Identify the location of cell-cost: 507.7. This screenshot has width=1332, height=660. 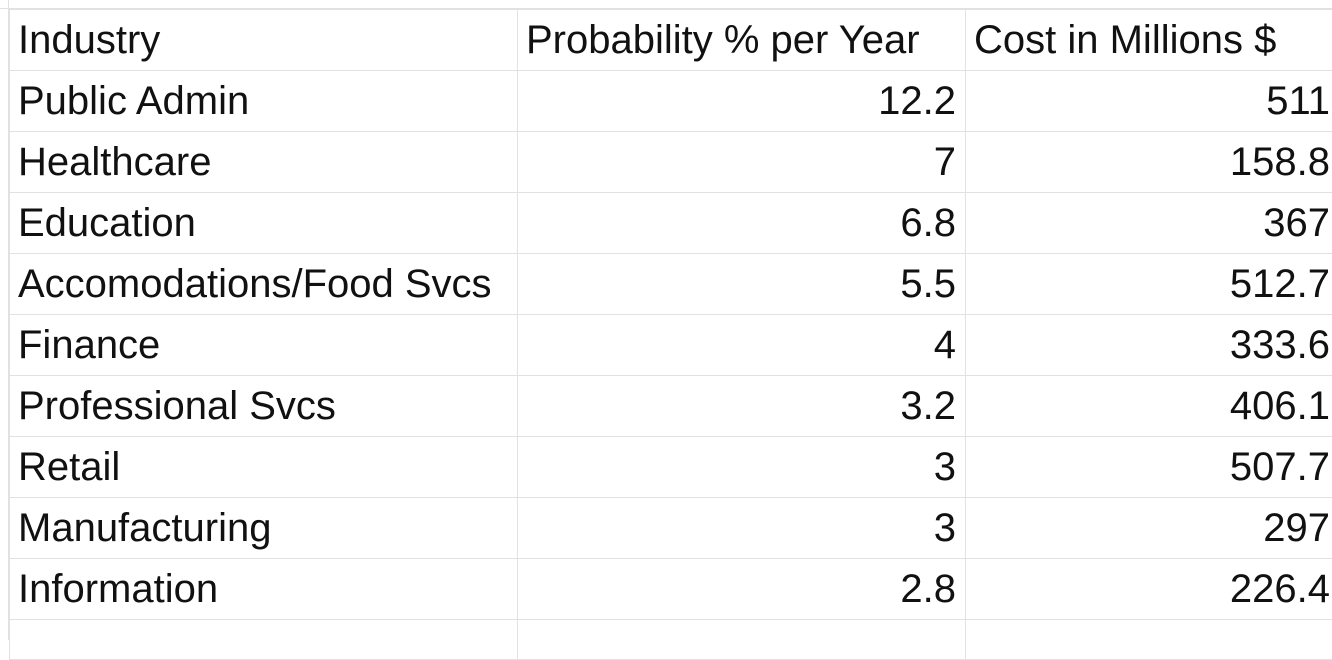
(1149, 467).